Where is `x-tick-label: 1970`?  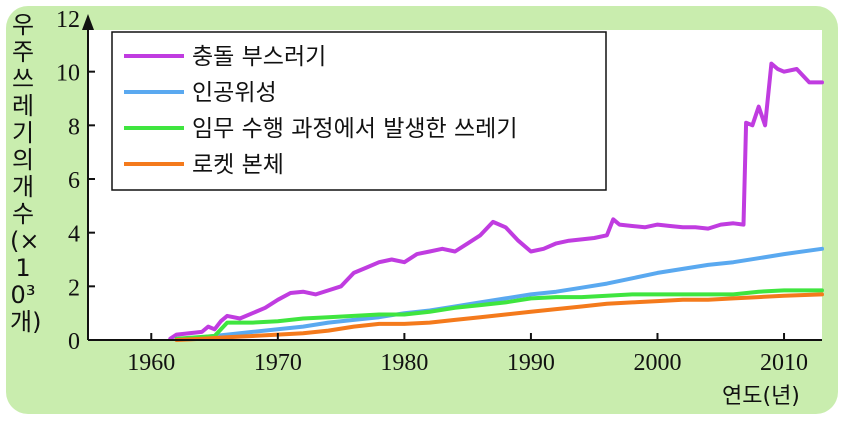 x-tick-label: 1970 is located at coordinates (278, 363).